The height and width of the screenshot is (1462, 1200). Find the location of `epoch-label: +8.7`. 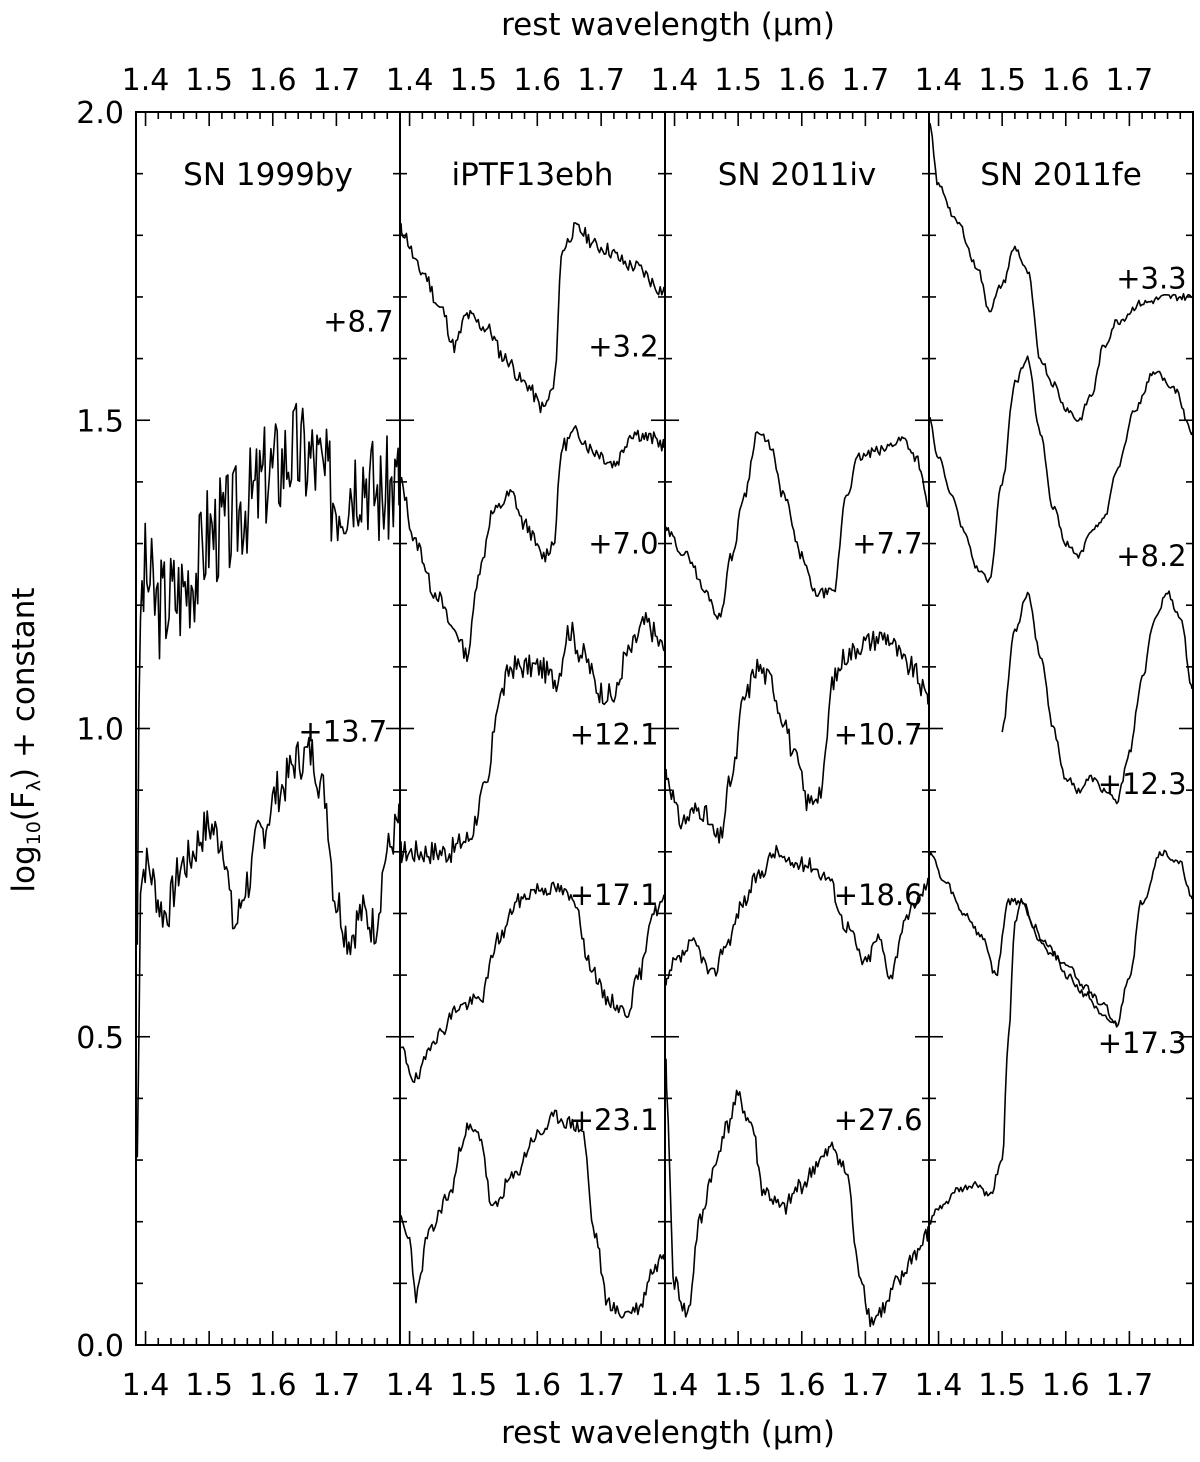

epoch-label: +8.7 is located at coordinates (358, 322).